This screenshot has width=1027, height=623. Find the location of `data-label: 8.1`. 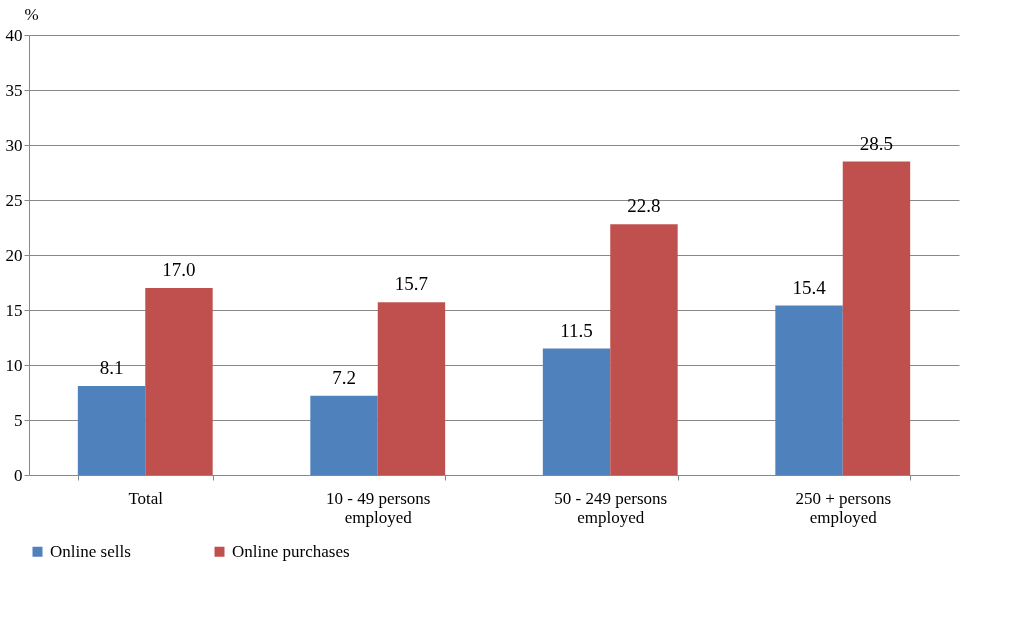

data-label: 8.1 is located at coordinates (111, 367).